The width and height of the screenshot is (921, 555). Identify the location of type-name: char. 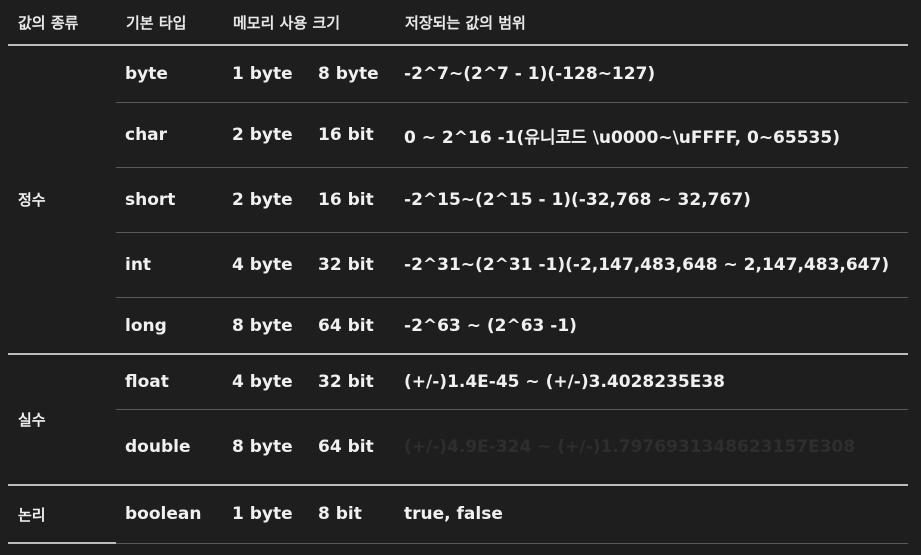
(169, 135).